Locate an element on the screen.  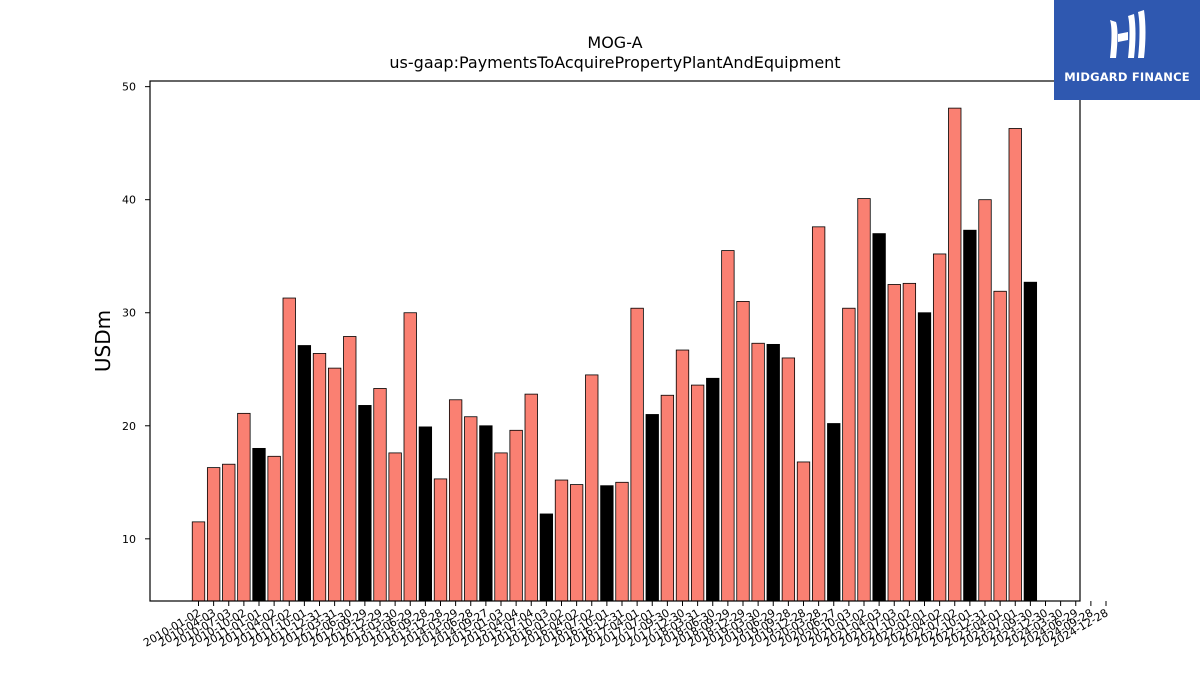
y-tick-label: 50 is located at coordinates (129, 87).